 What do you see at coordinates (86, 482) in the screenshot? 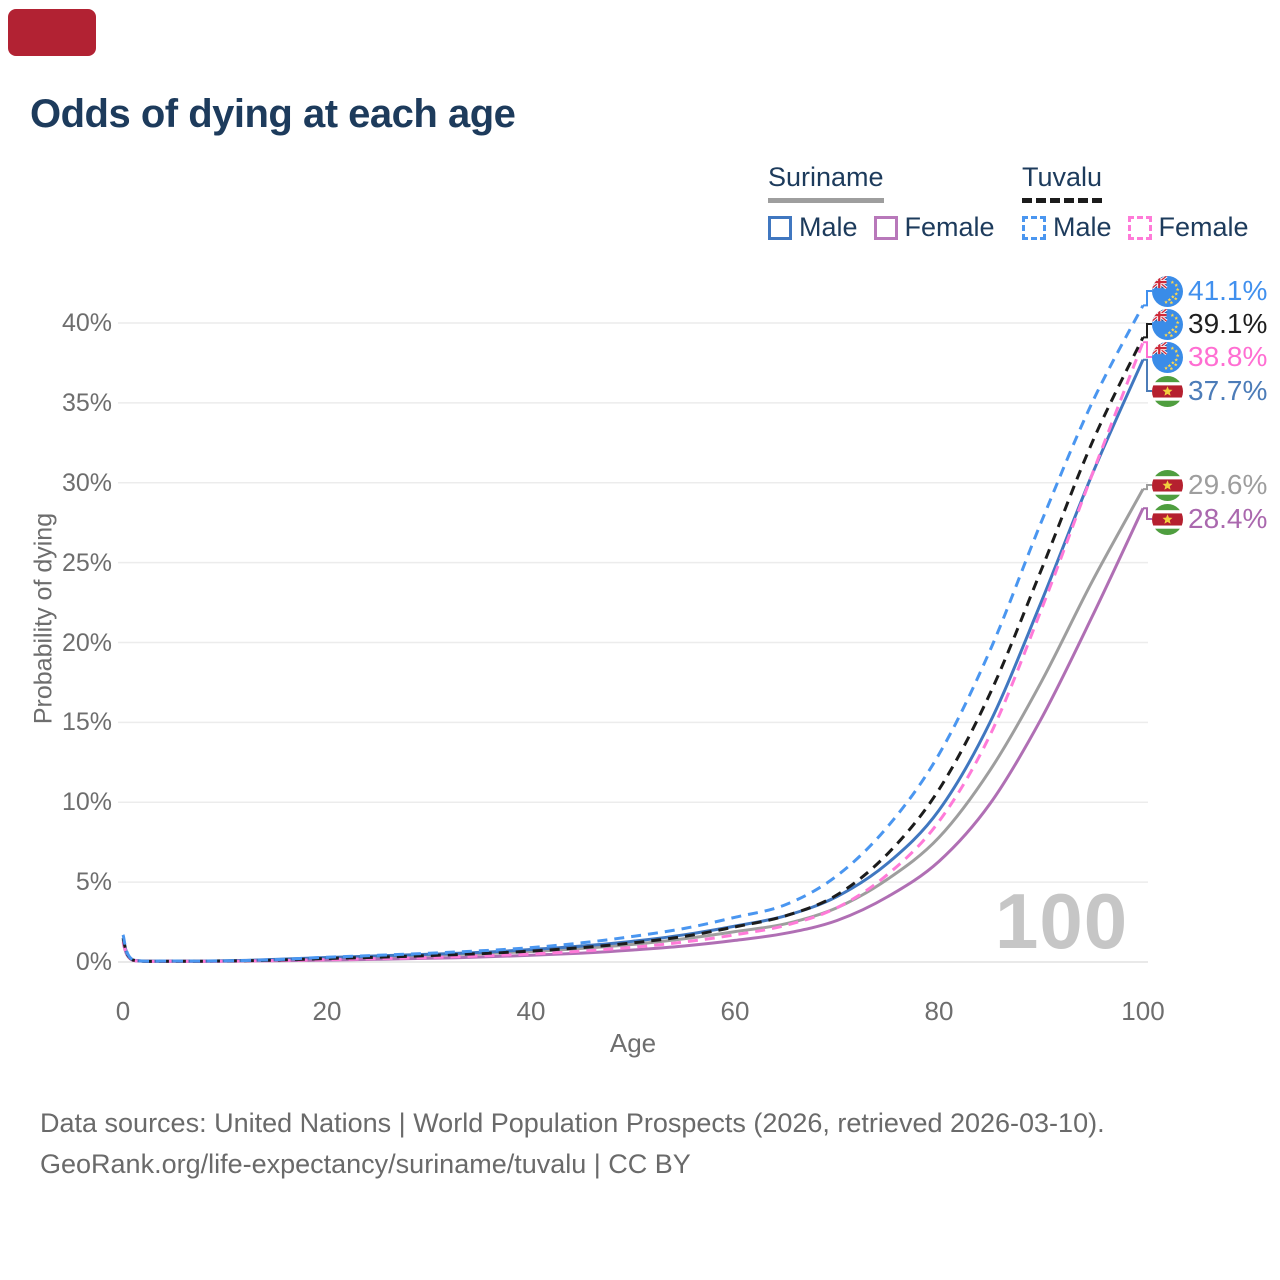
I see `y-tick-label: 30%` at bounding box center [86, 482].